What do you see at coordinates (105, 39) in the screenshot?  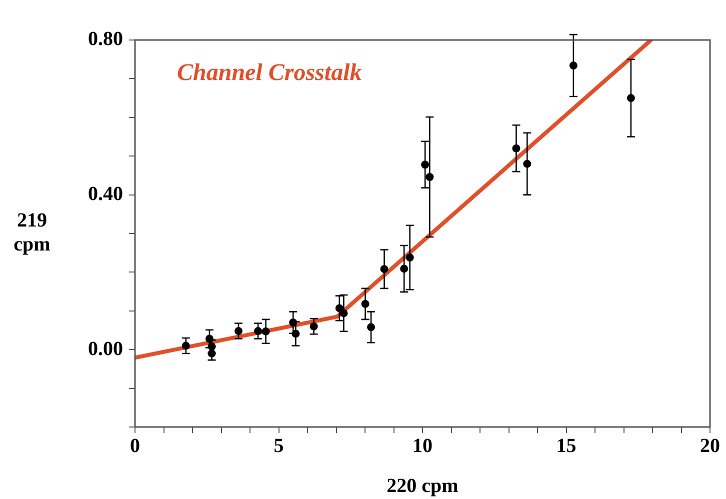 I see `y-tick-label: 0.80` at bounding box center [105, 39].